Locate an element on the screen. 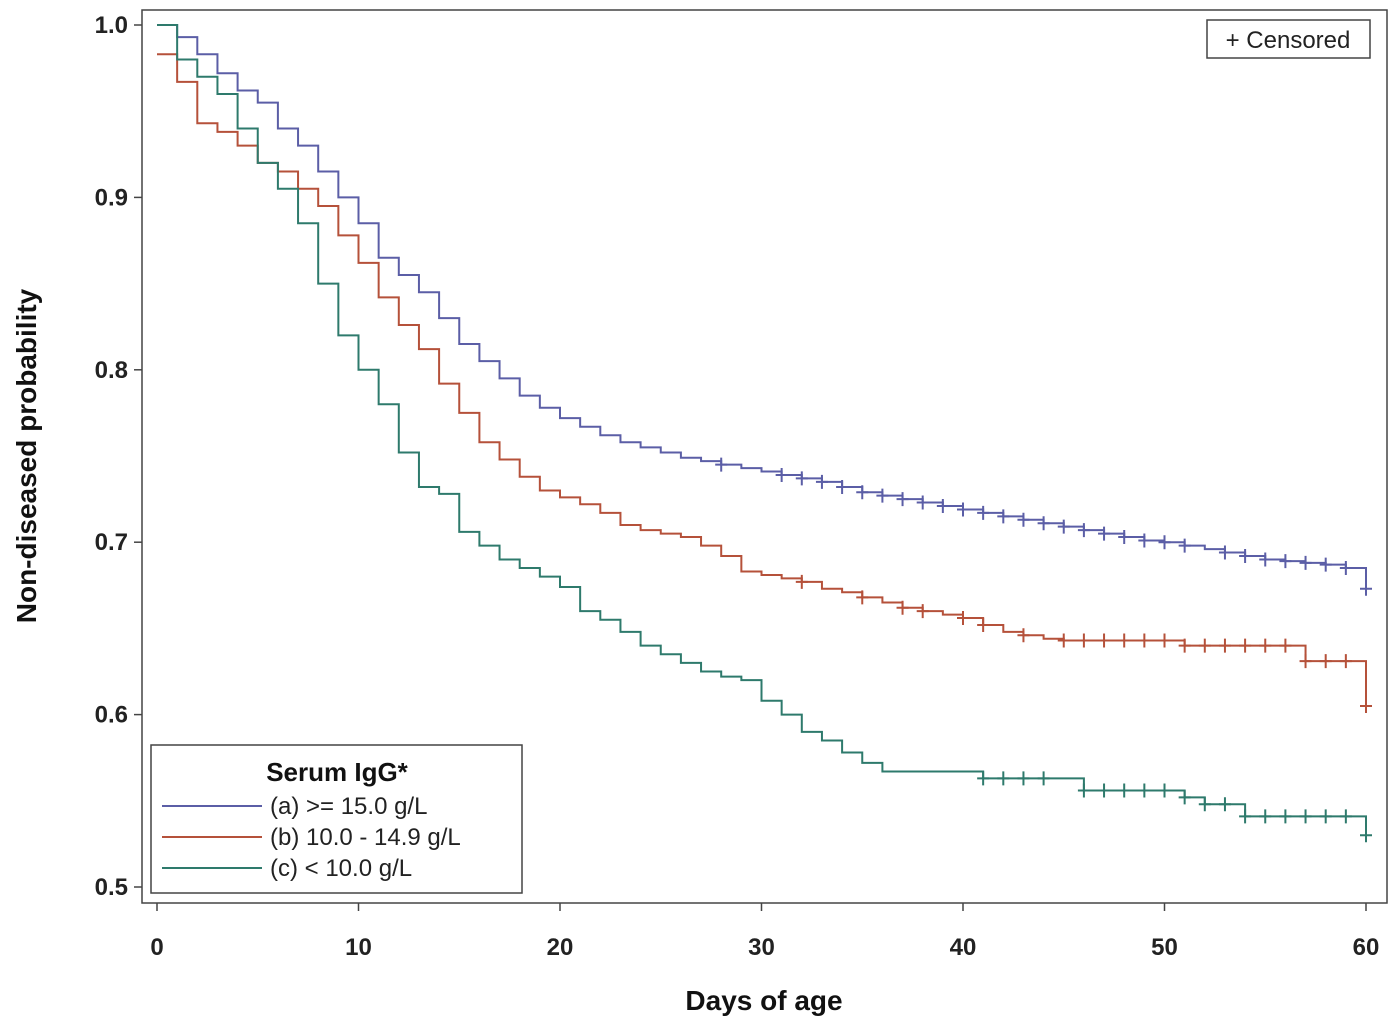 This screenshot has width=1395, height=1017. y-axis: 0.5 0.6 0.7 0.8 0.9 1.0 is located at coordinates (118, 456).